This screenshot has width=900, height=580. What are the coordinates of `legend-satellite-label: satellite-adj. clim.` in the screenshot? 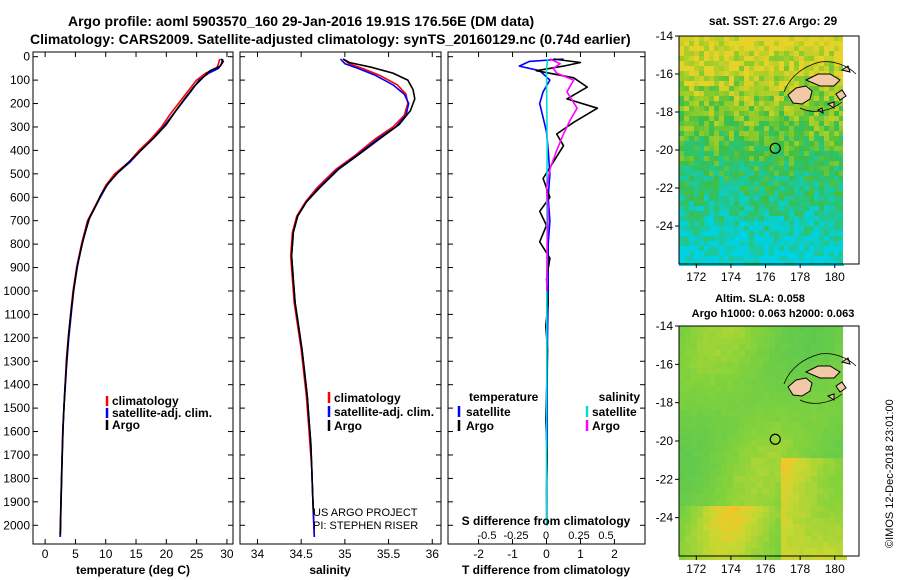 It's located at (162, 413).